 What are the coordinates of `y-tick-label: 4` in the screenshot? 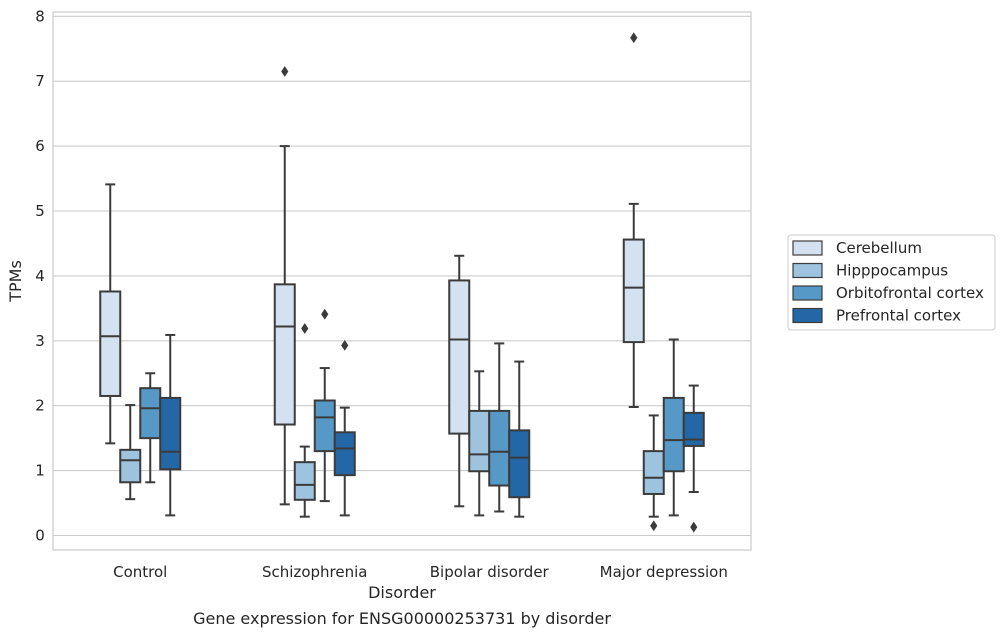 It's located at (40, 276).